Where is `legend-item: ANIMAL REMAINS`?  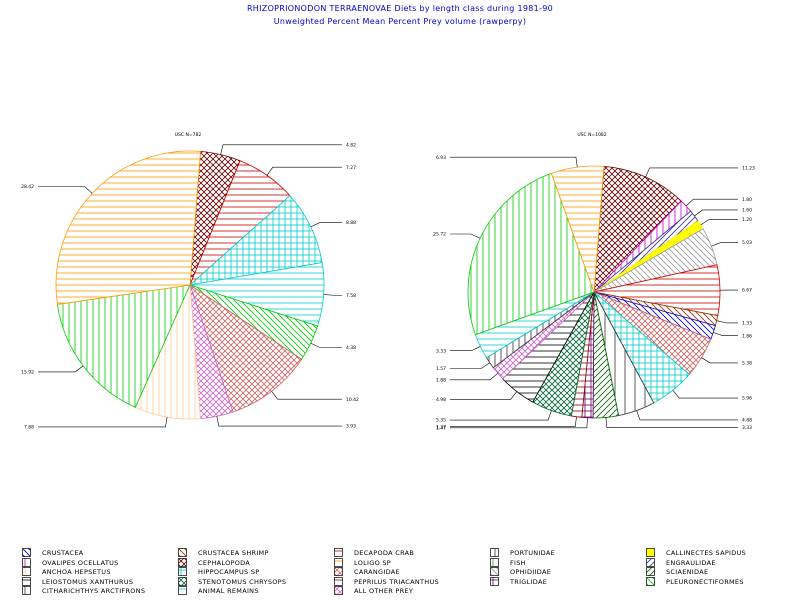 legend-item: ANIMAL REMAINS is located at coordinates (218, 591).